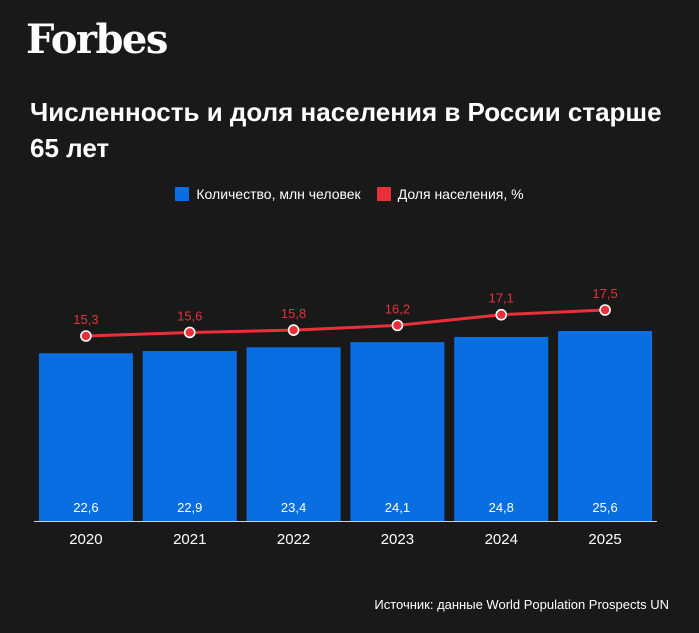  I want to click on share-point-2021, so click(189, 332).